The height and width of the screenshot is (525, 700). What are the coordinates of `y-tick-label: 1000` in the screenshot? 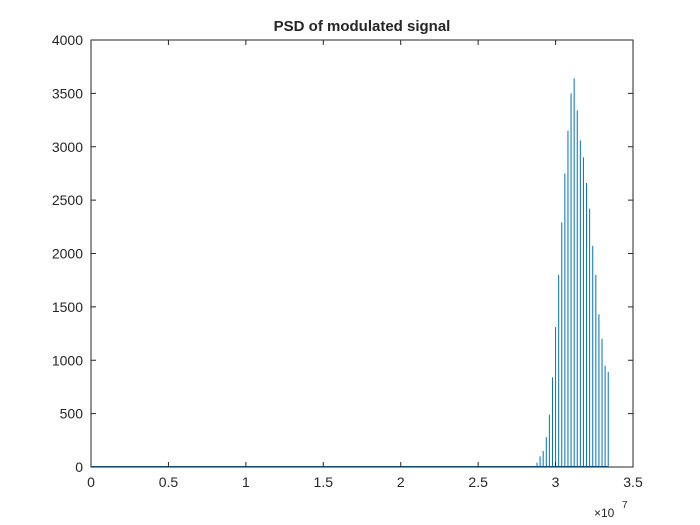 It's located at (67, 360).